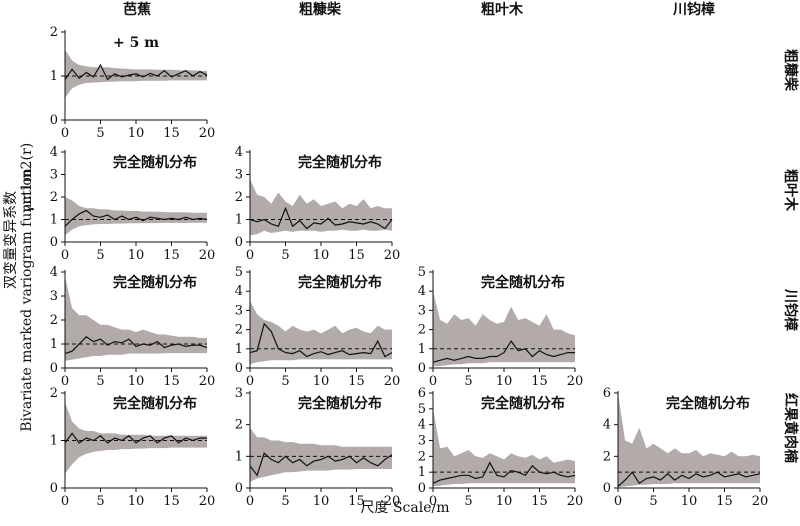 The width and height of the screenshot is (800, 526). What do you see at coordinates (502, 9) in the screenshot?
I see `column-title-3: 粗叶木` at bounding box center [502, 9].